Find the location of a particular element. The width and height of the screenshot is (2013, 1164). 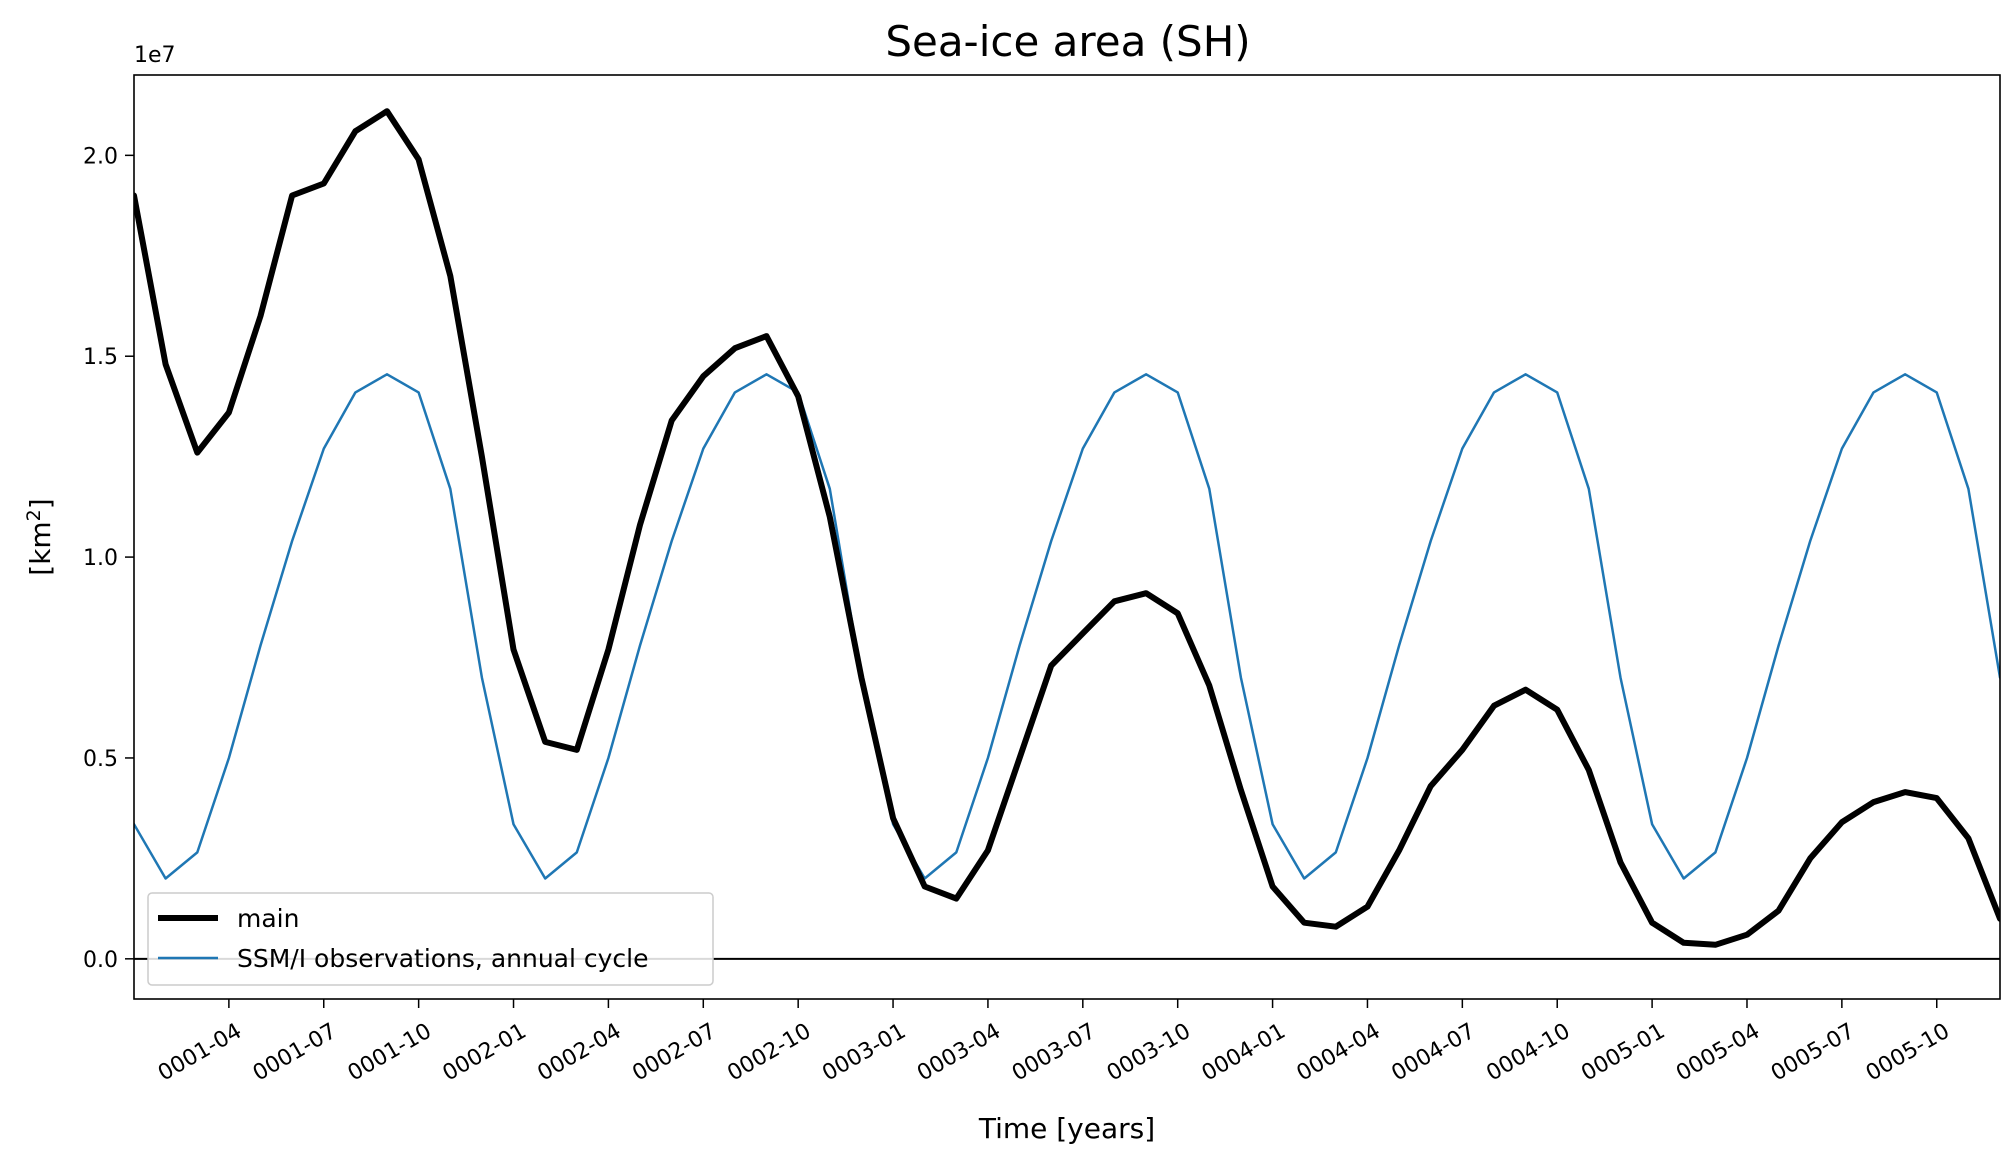

y-axis-label-close: ] is located at coordinates (40, 503).